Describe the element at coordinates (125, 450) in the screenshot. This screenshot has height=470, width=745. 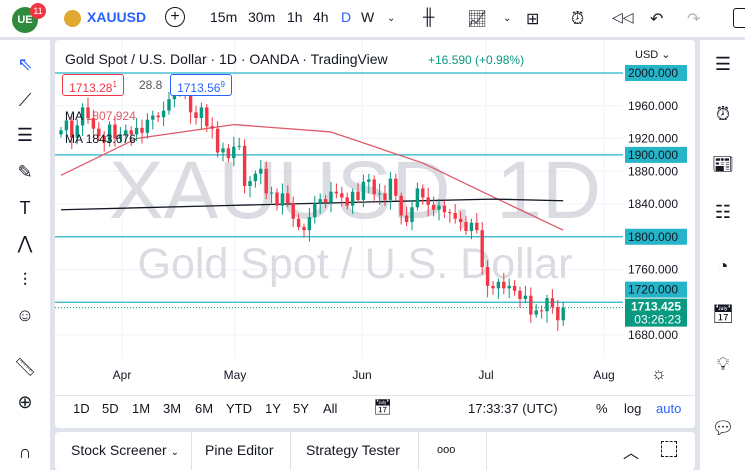
I see `tab-stock-screener: Stock Screener ⌄` at that location.